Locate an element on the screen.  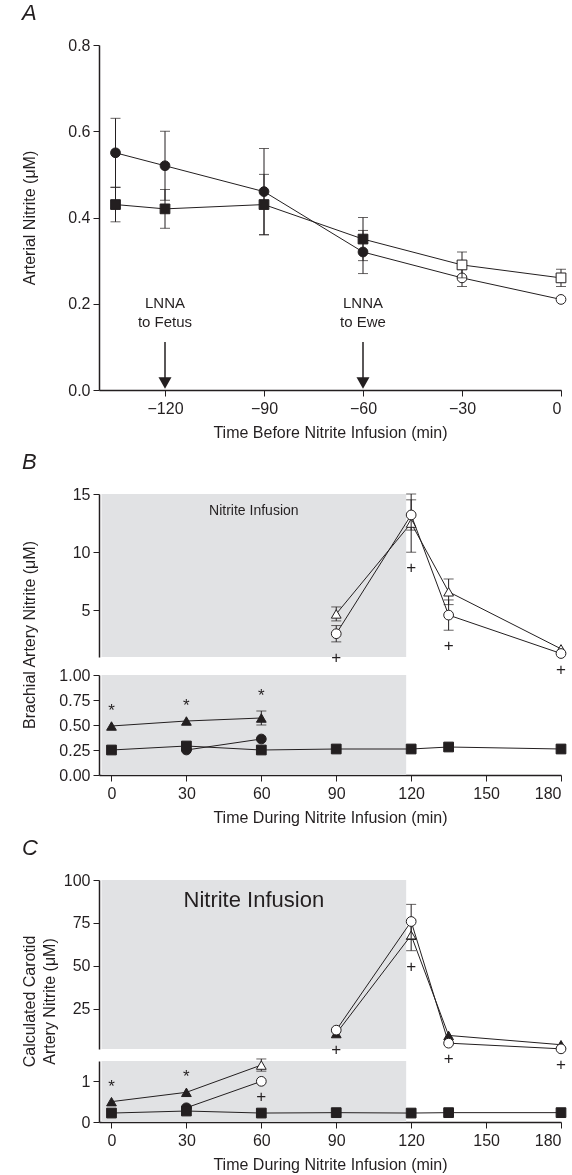
chart-title: A is located at coordinates (28, 12).